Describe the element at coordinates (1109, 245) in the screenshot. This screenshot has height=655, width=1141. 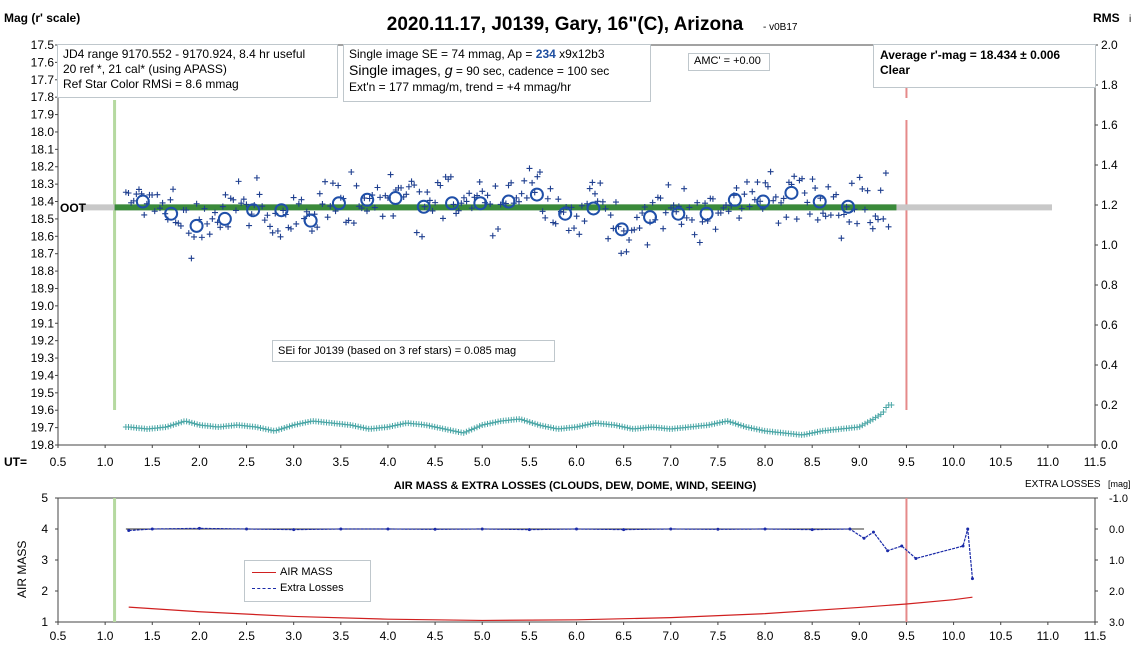
I see `y2-tick-label: 1.0` at that location.